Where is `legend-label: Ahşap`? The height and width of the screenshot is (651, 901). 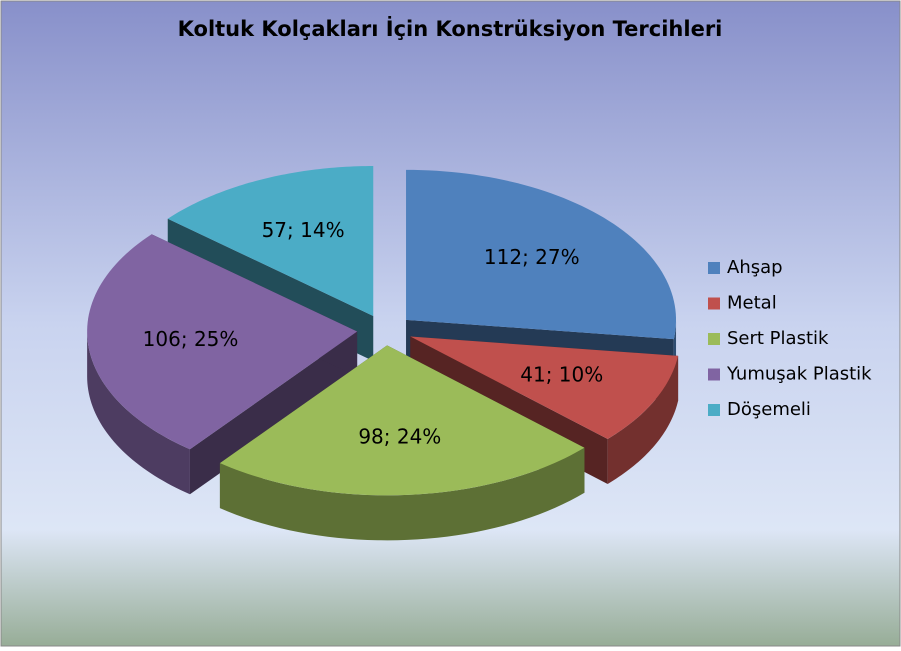 legend-label: Ahşap is located at coordinates (755, 267).